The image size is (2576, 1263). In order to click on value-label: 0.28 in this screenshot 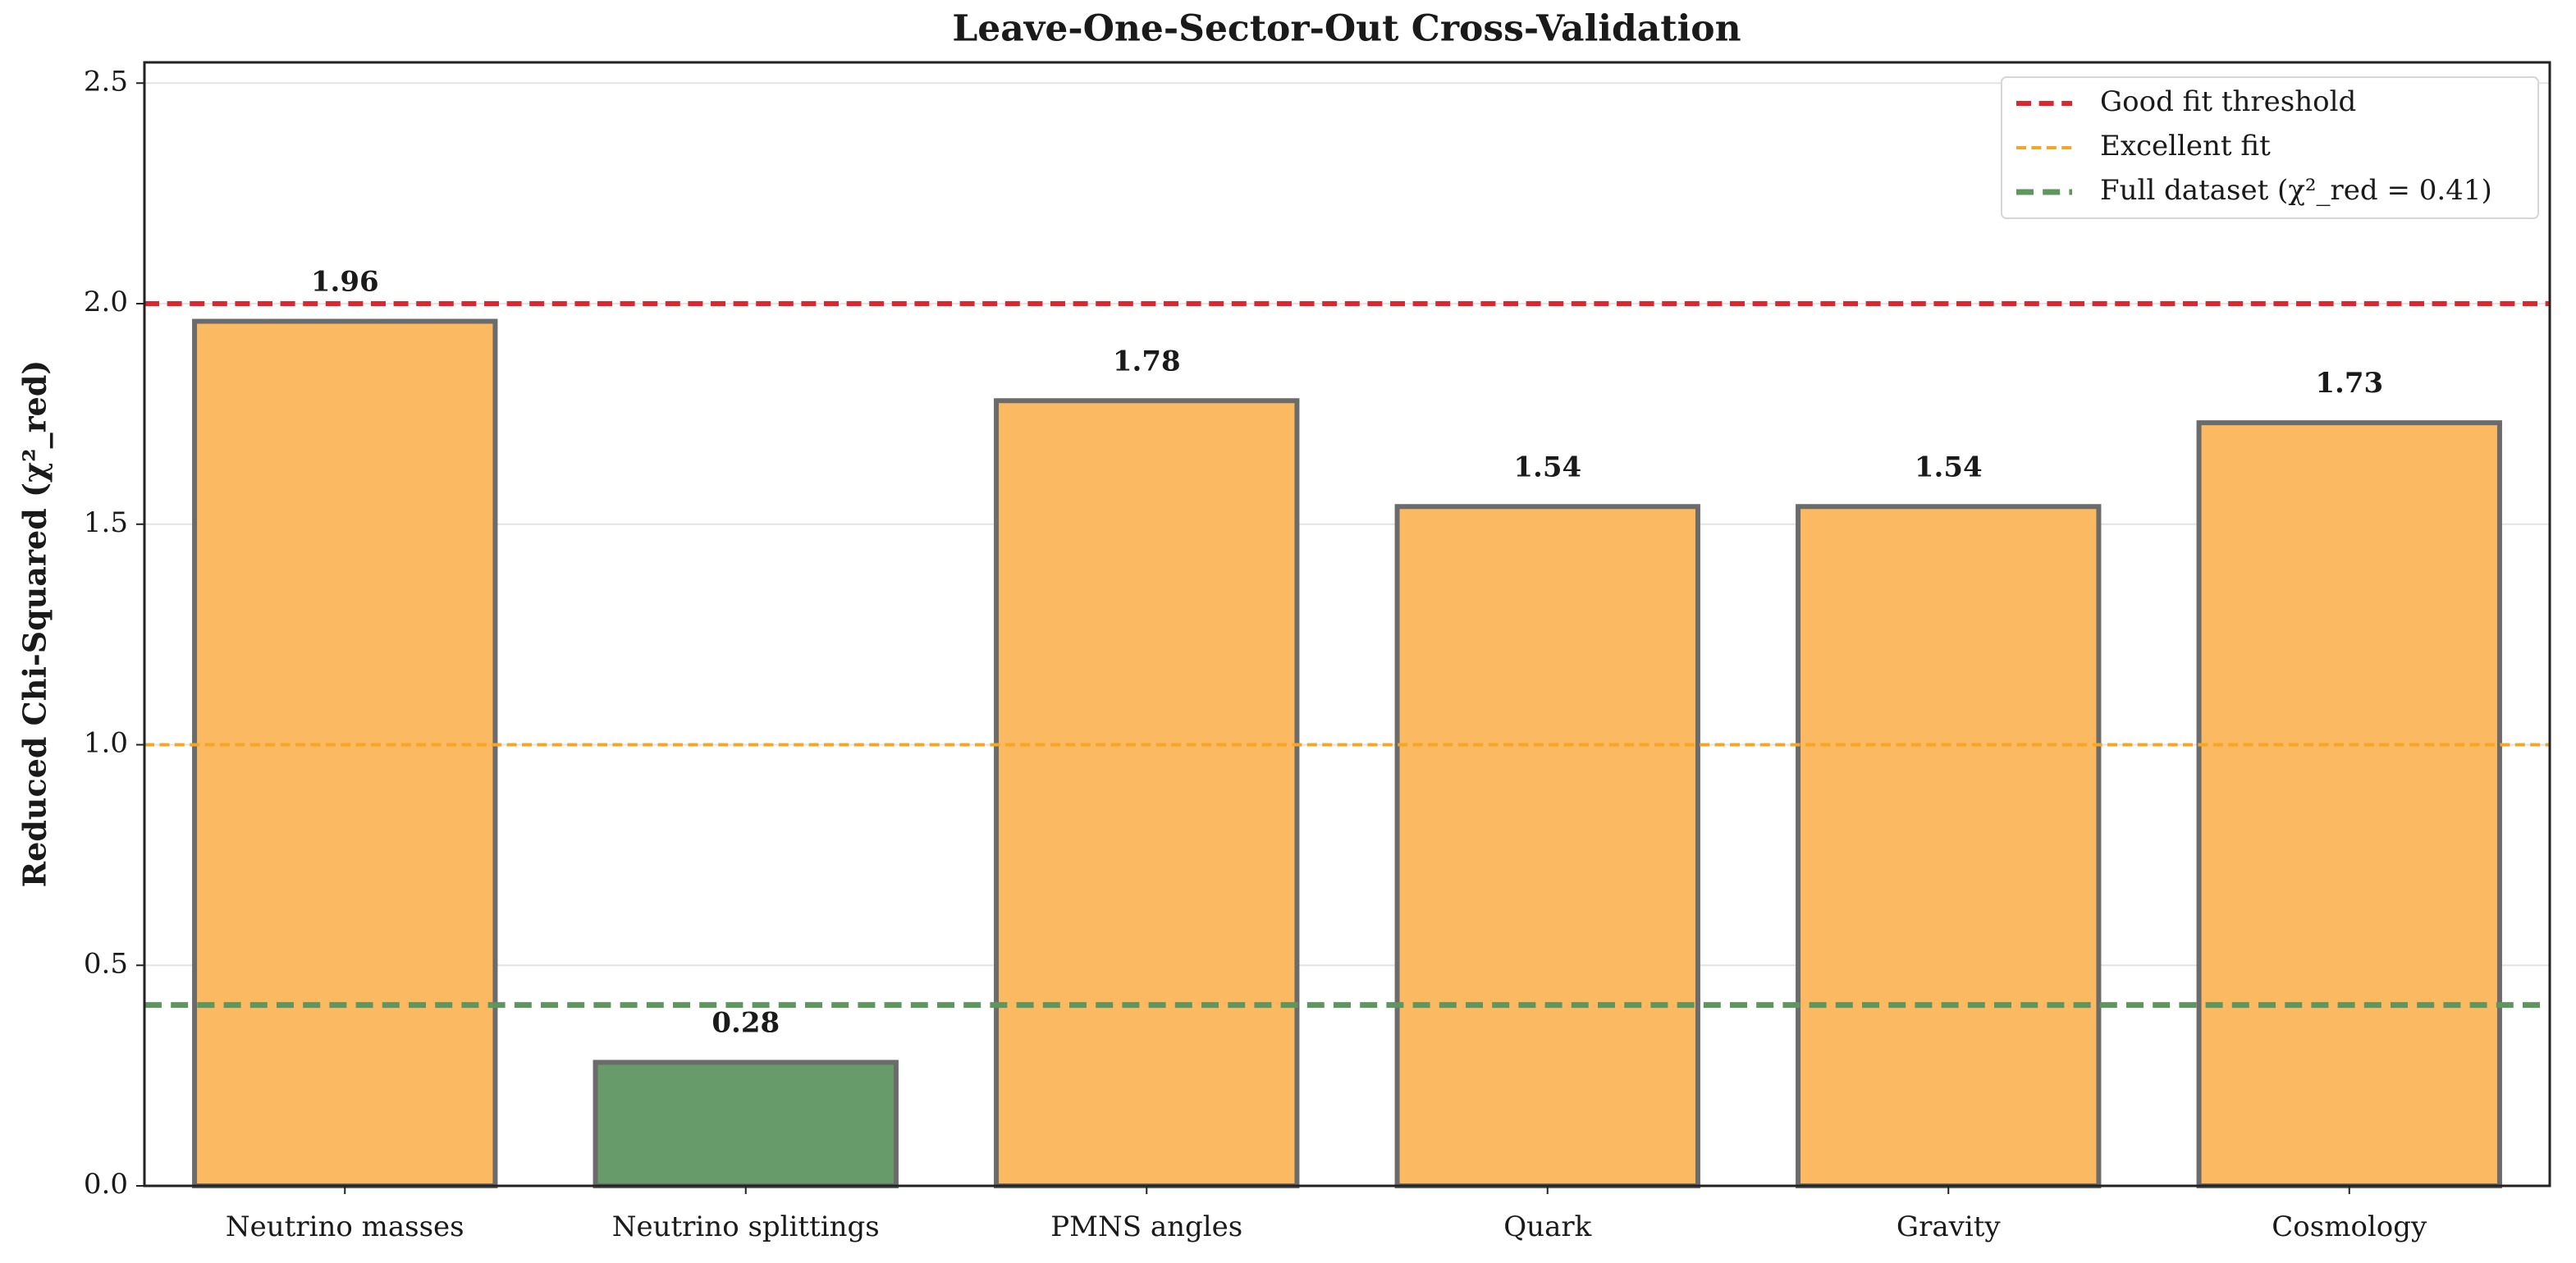, I will do `click(745, 1024)`.